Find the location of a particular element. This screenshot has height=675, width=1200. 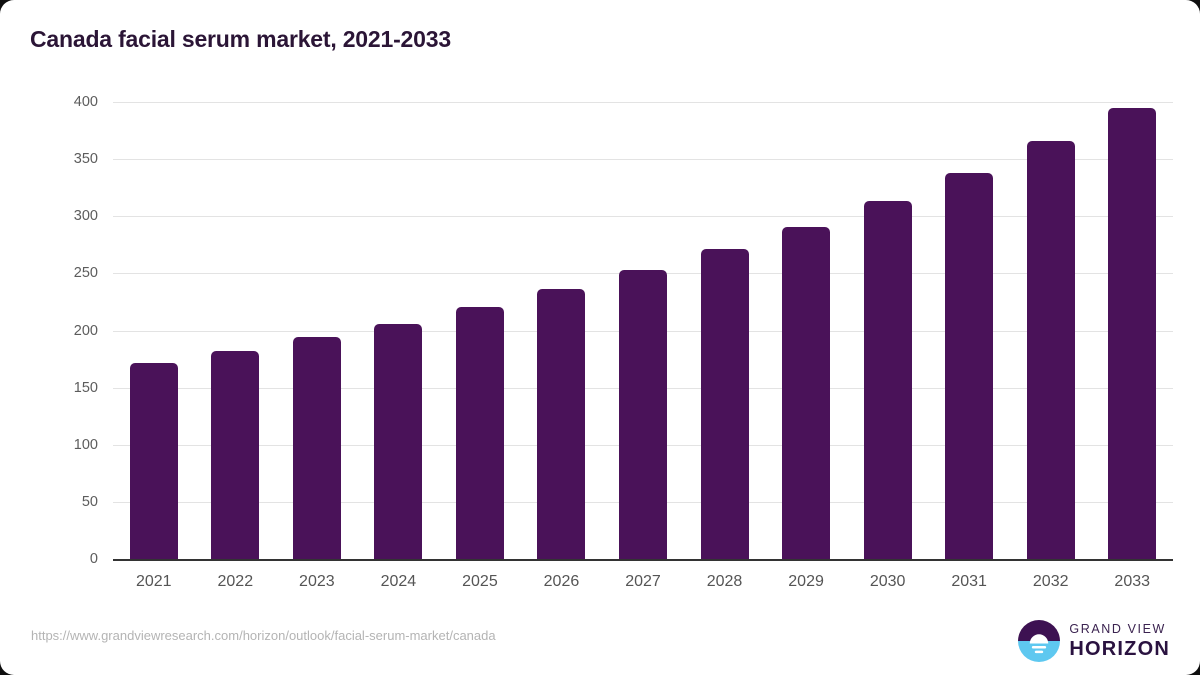

y-axis-tick: 150 is located at coordinates (85, 387).